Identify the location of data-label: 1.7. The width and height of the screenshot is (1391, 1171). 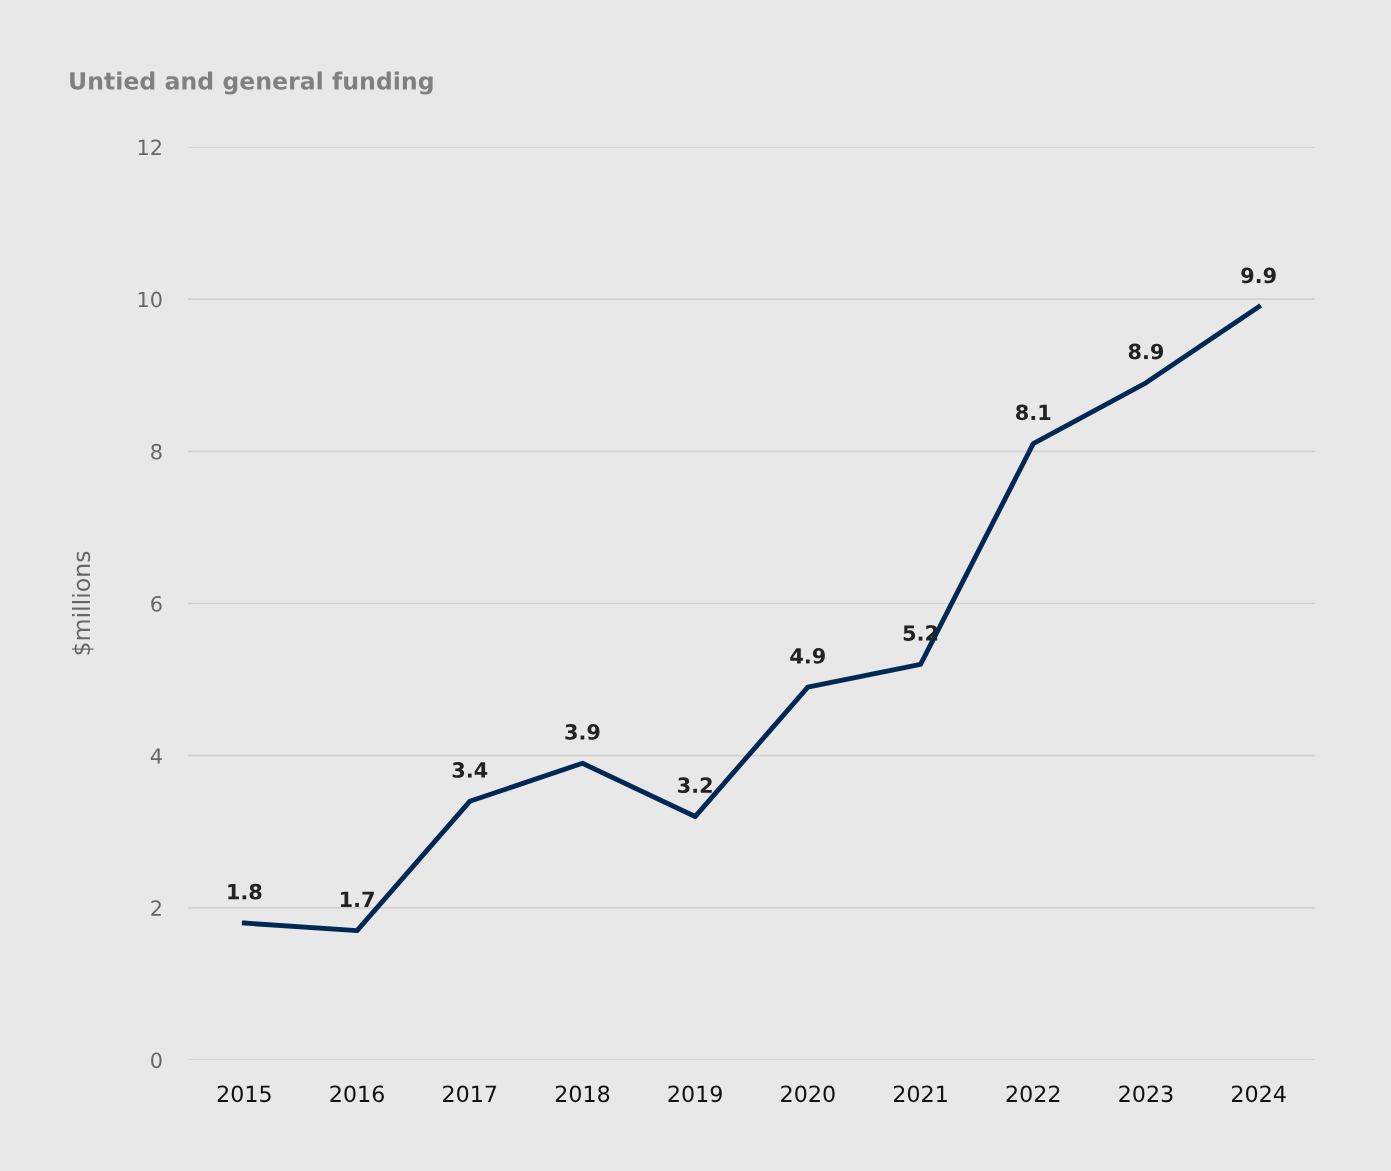
(357, 899).